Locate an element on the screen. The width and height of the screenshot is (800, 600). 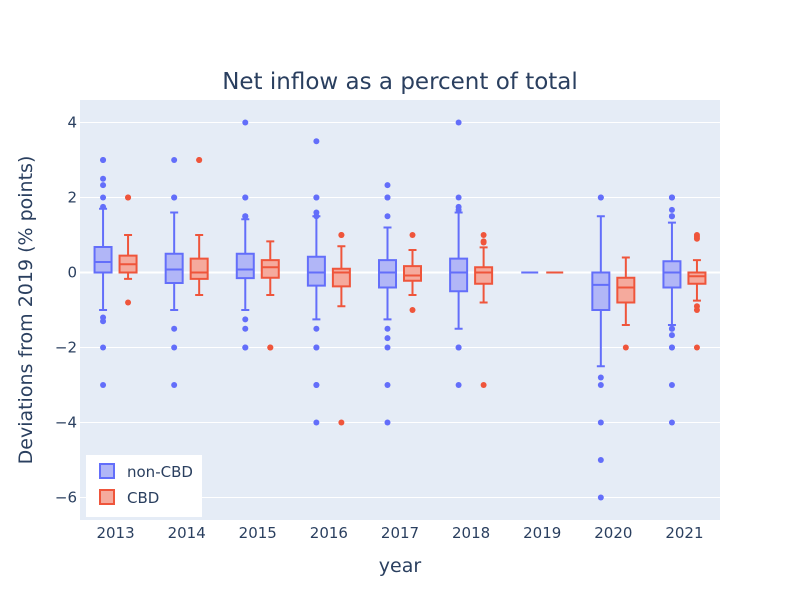
box-cbd-2021 is located at coordinates (697, 291).